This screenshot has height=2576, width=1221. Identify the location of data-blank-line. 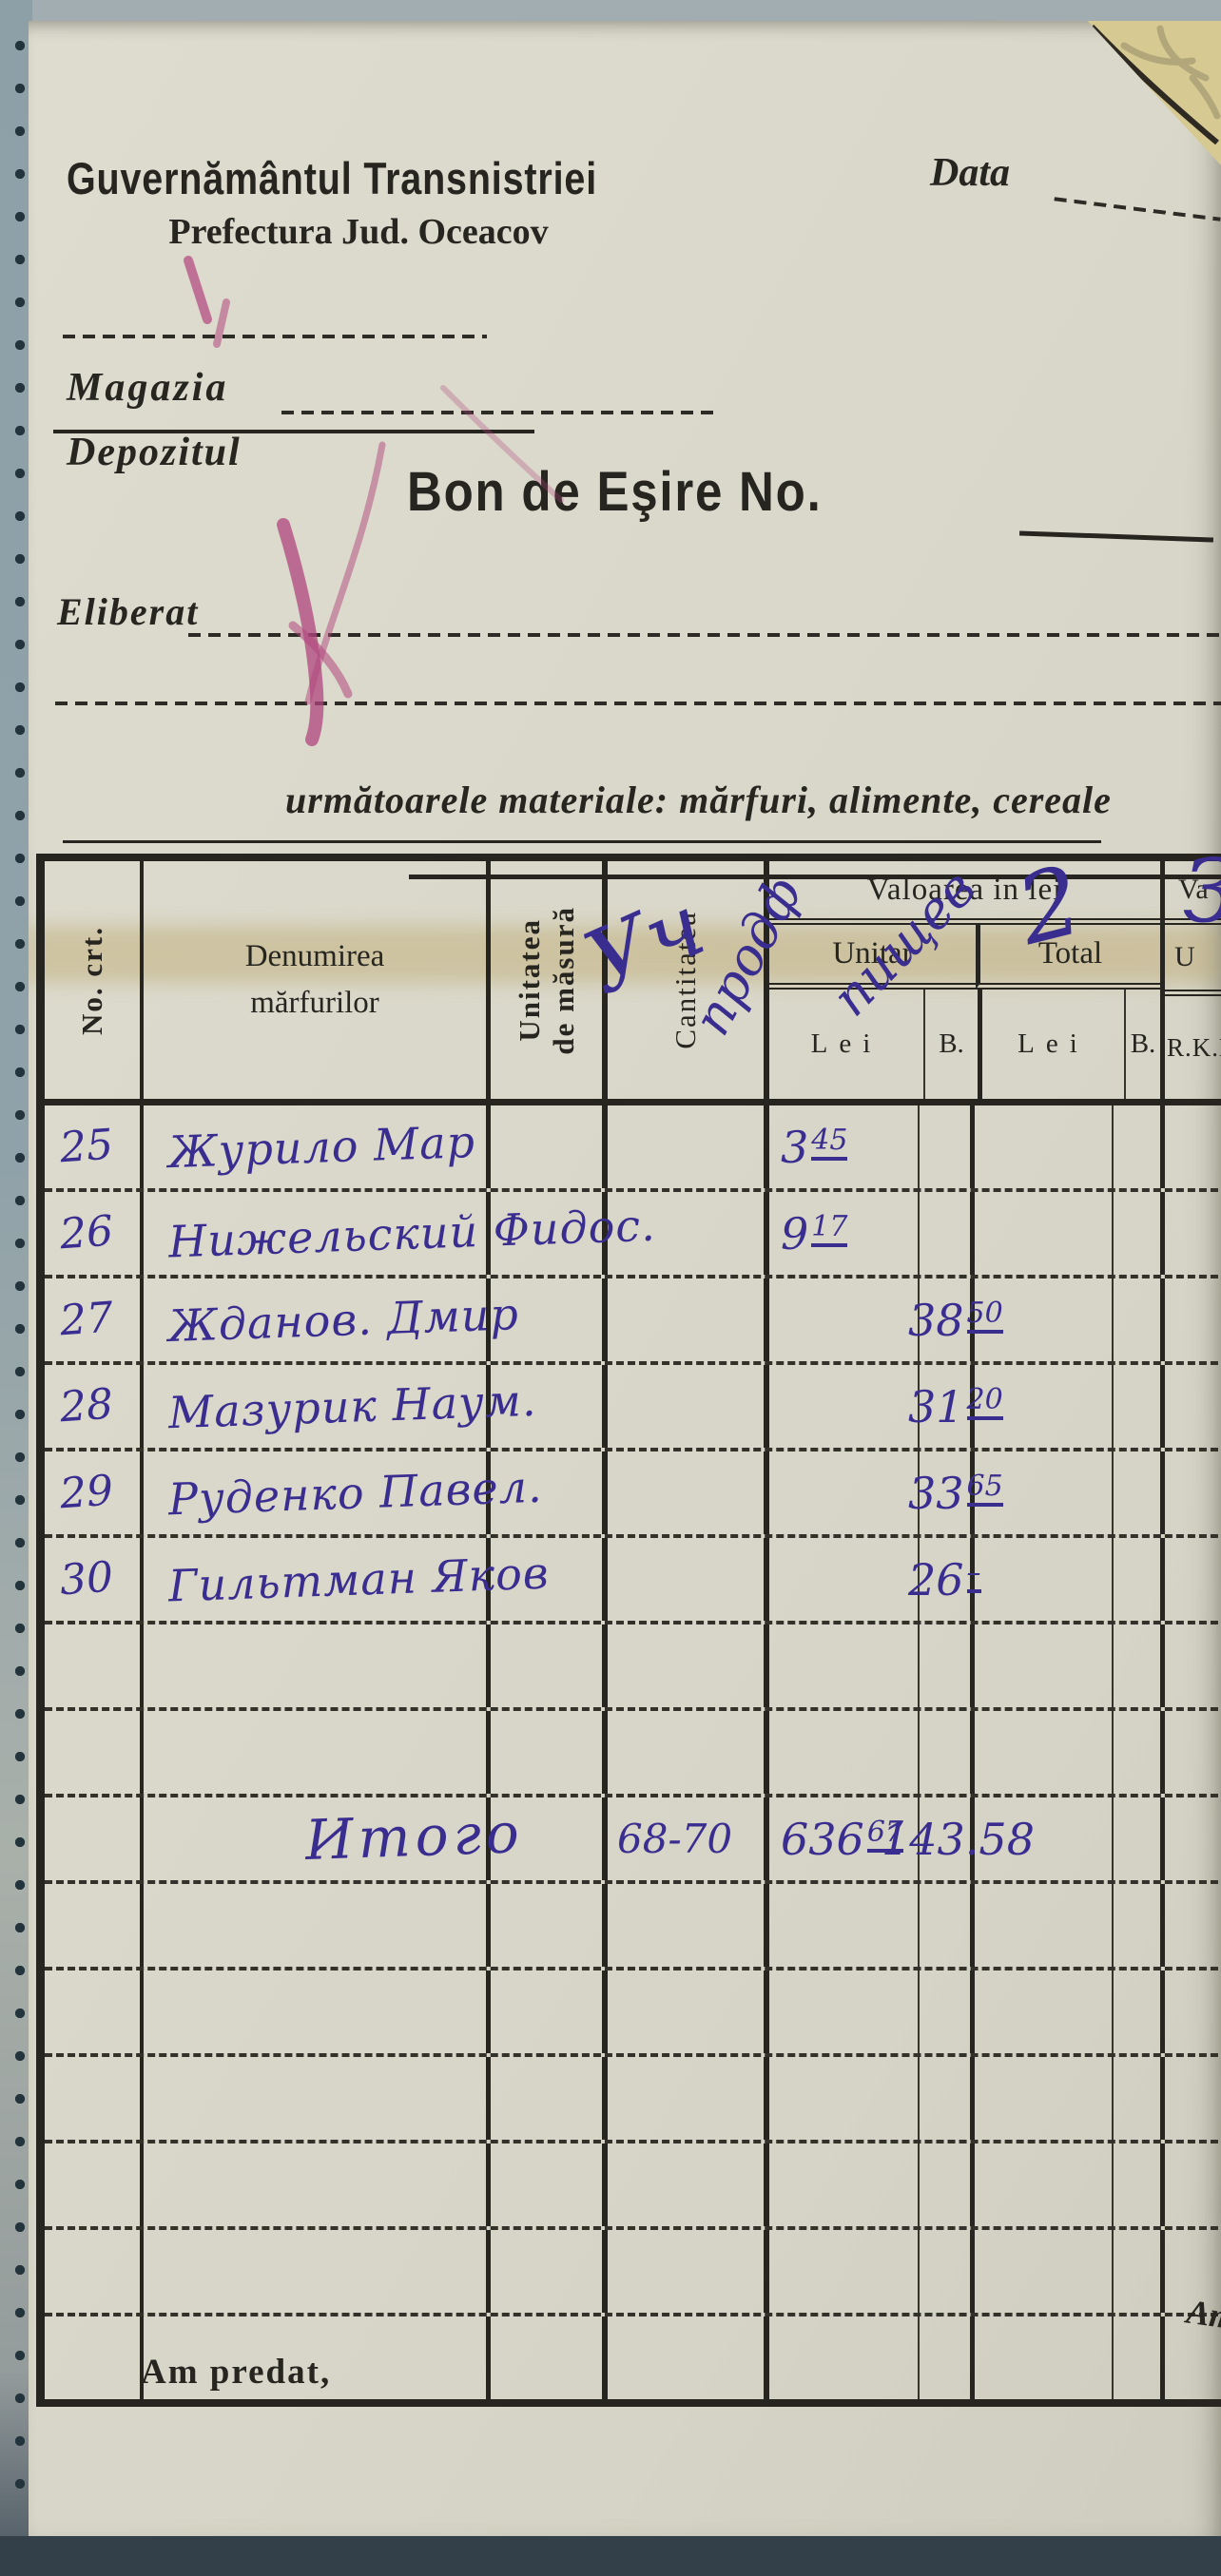
(1137, 209).